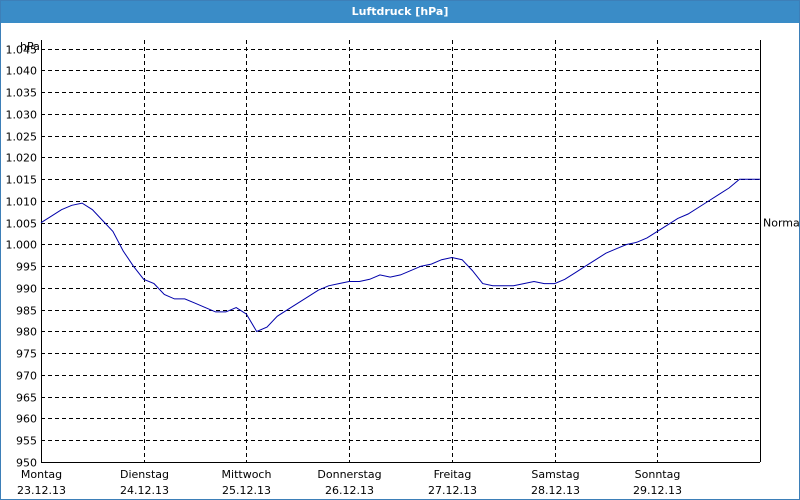  Describe the element at coordinates (26, 398) in the screenshot. I see `y-tick-label: 965` at that location.